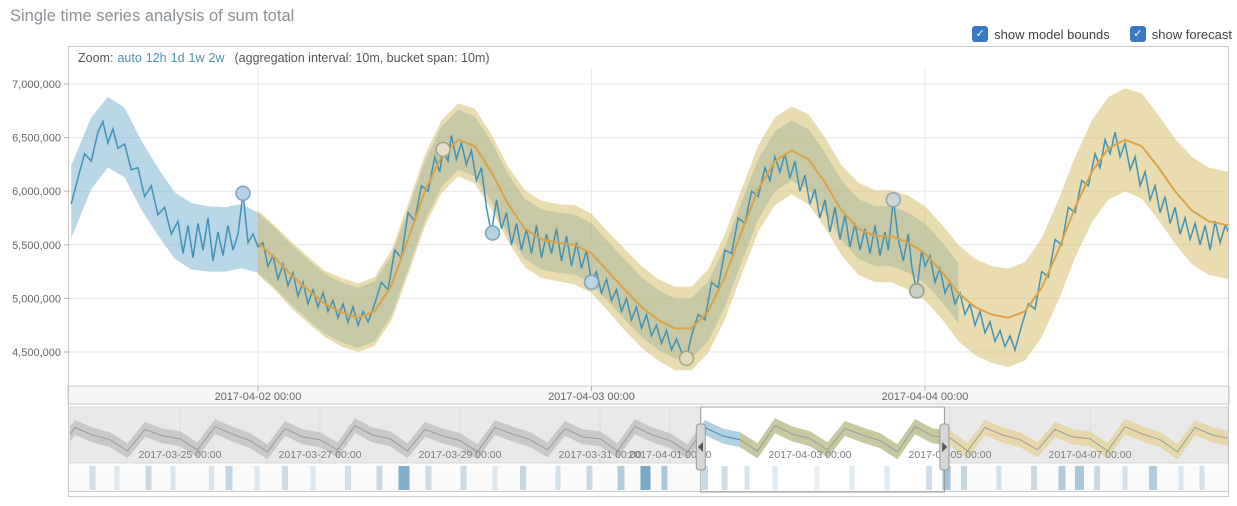 The image size is (1237, 506). Describe the element at coordinates (216, 58) in the screenshot. I see `zoom-link-2w: 2w` at that location.